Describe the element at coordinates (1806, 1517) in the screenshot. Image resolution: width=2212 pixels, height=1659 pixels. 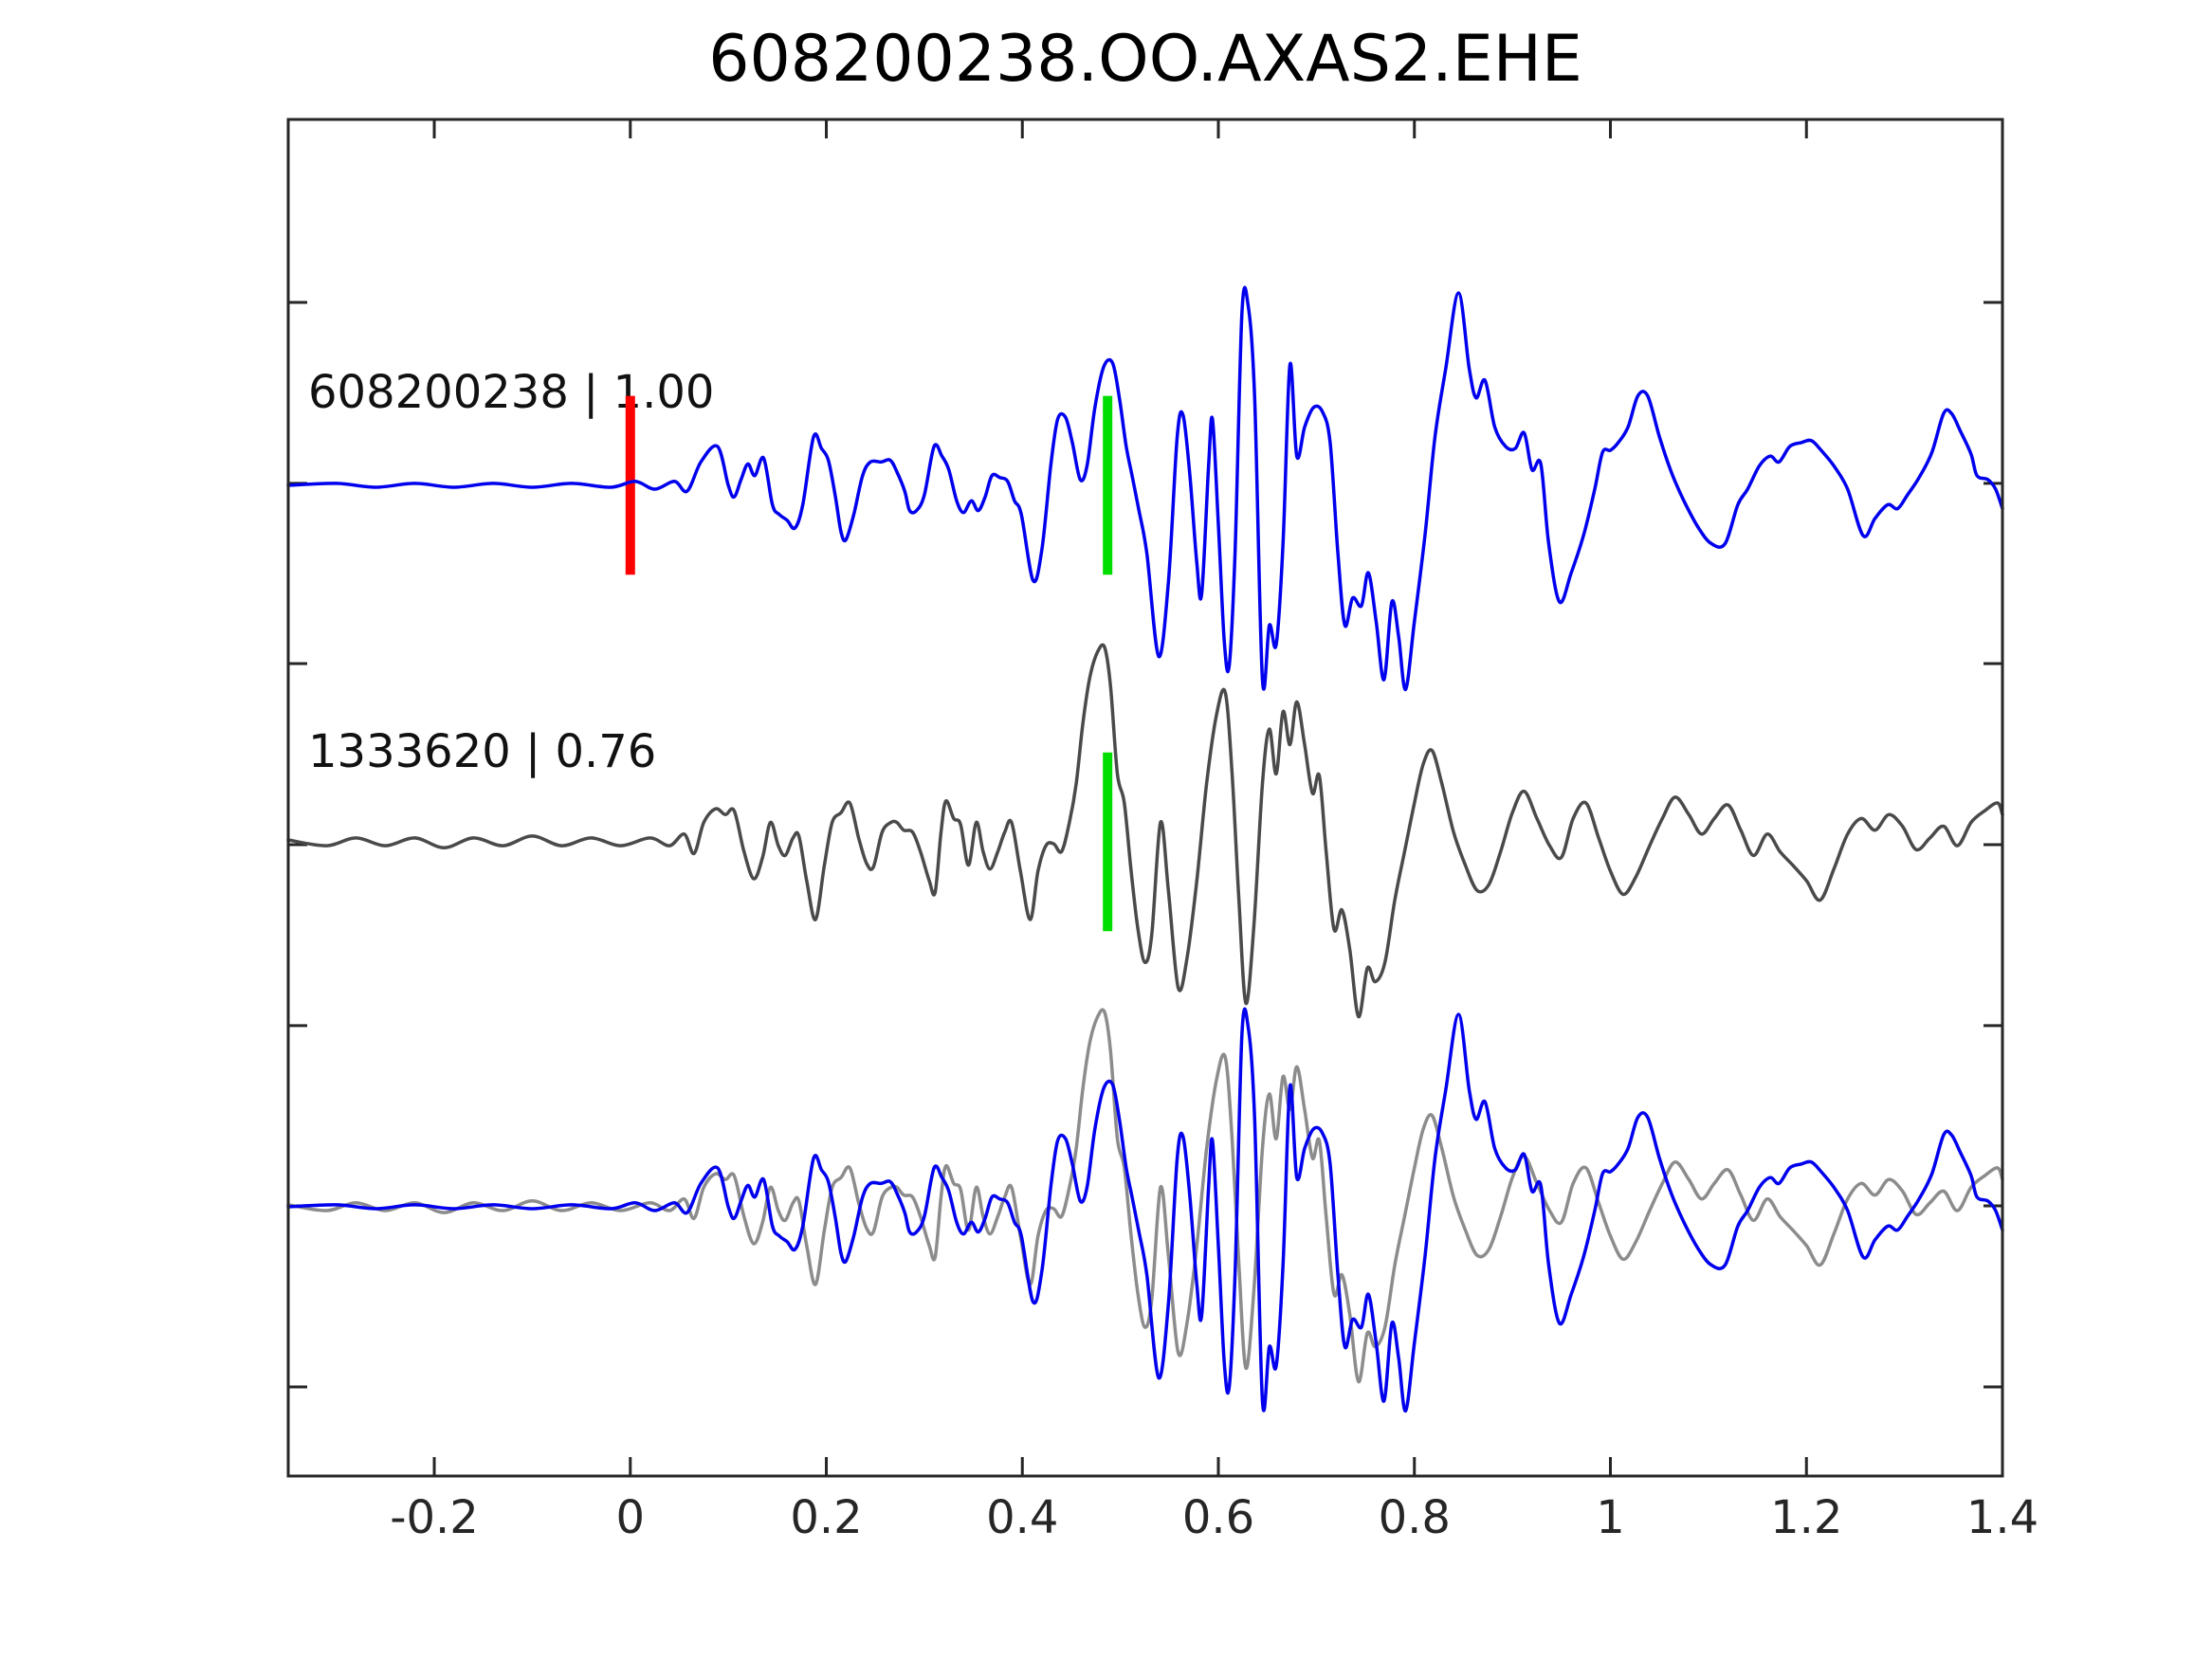
I see `x-tick-label: 1.2` at that location.